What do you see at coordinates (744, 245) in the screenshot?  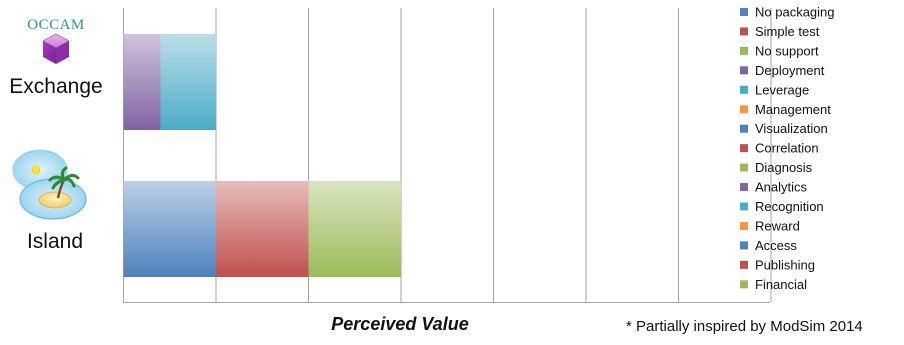 I see `legend-swatch-access` at bounding box center [744, 245].